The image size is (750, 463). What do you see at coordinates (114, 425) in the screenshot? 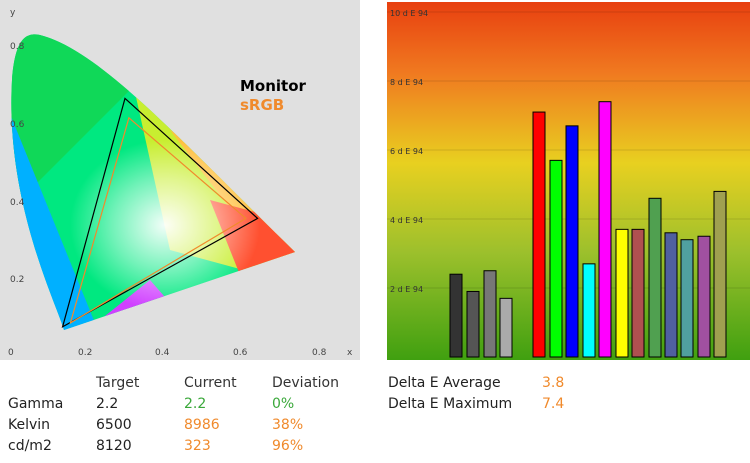
I see `row-kelvin-target: 6500` at bounding box center [114, 425].